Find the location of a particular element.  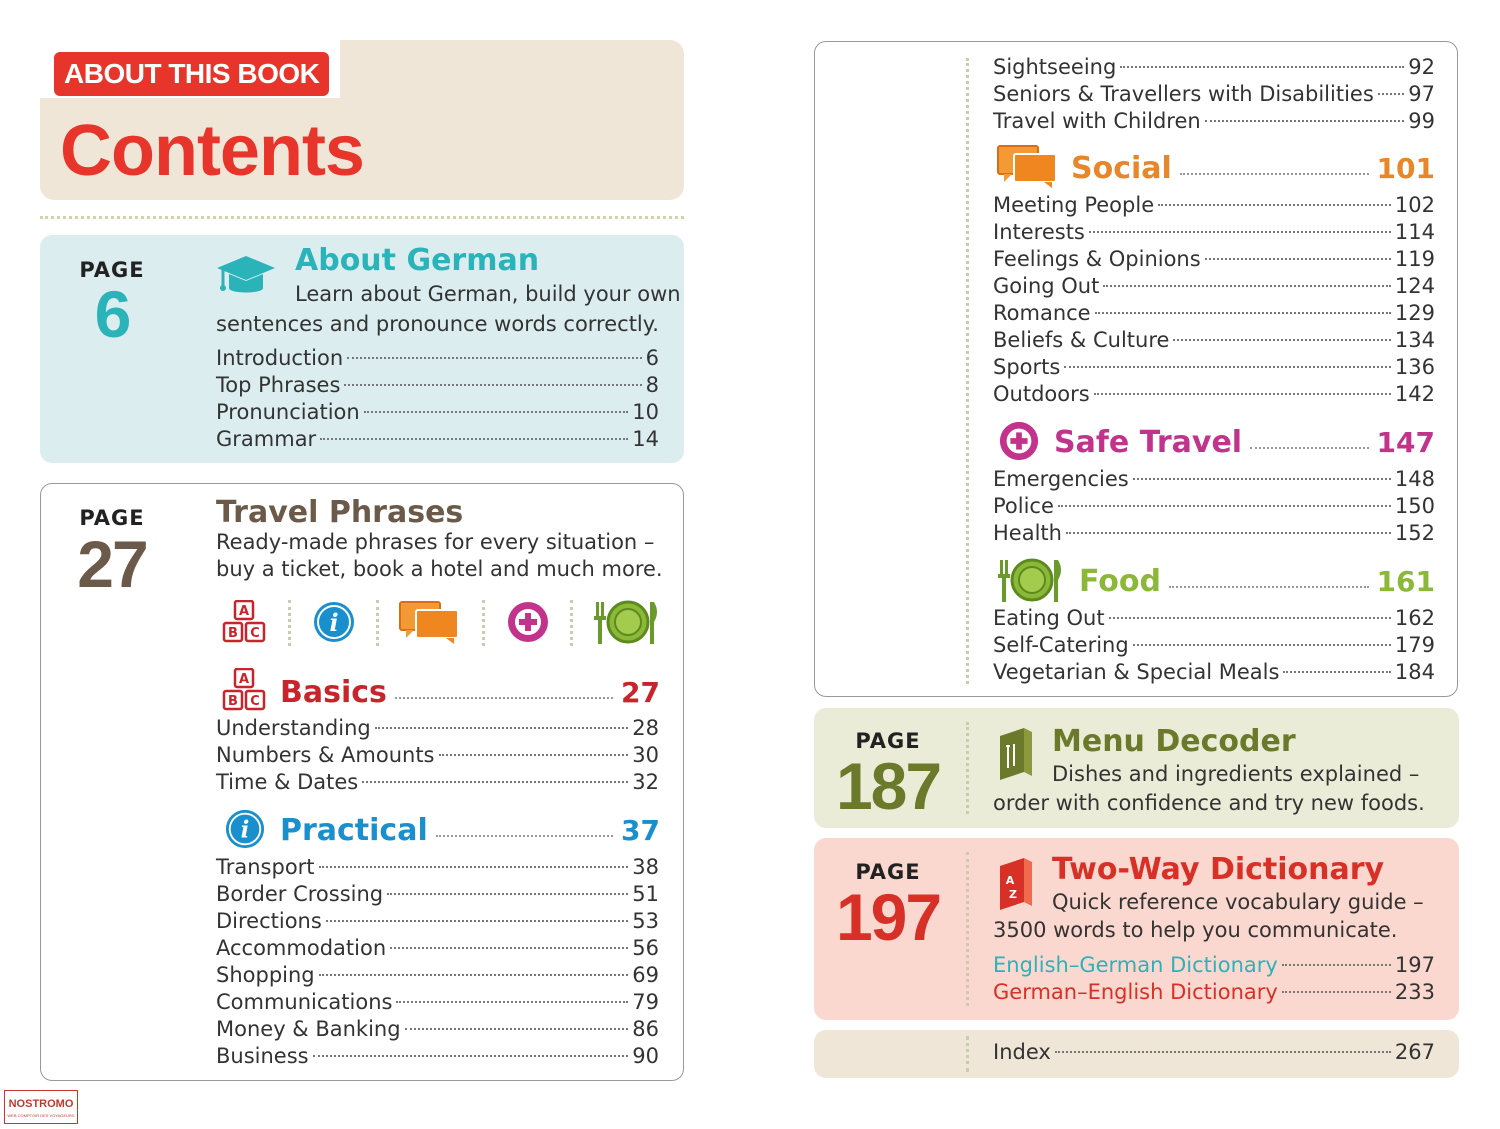

toc-entry: Vegetarian & Special Meals 184 is located at coordinates (1214, 672).